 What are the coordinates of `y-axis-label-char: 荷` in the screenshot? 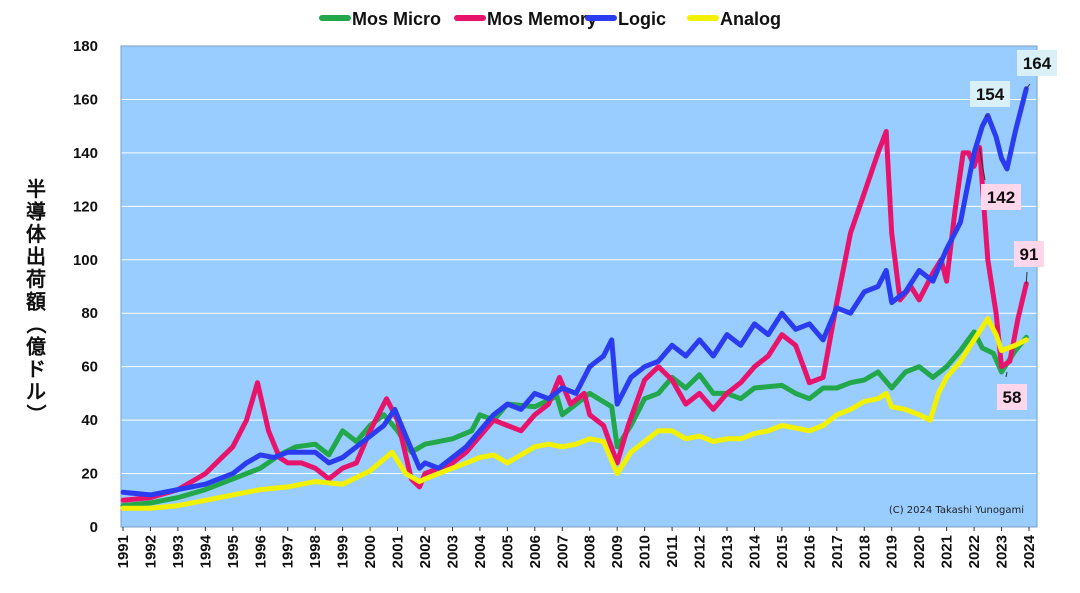 It's located at (36, 279).